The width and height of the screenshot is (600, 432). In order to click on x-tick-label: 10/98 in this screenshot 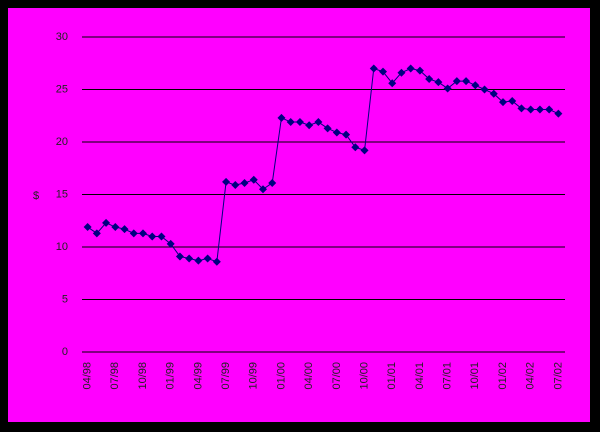, I will do `click(143, 376)`.